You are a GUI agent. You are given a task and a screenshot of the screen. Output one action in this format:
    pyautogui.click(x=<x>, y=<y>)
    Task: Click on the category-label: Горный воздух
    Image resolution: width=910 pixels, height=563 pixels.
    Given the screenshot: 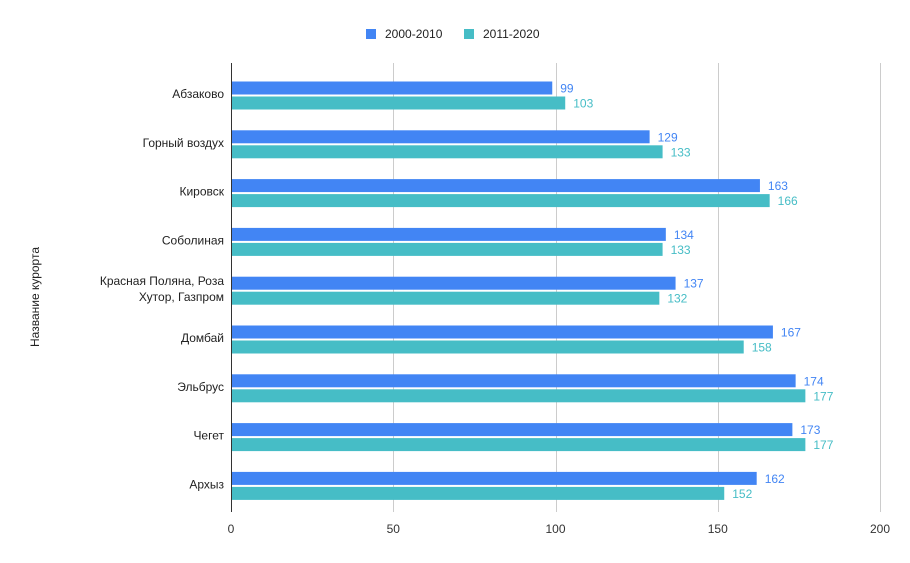 What is the action you would take?
    pyautogui.click(x=183, y=143)
    